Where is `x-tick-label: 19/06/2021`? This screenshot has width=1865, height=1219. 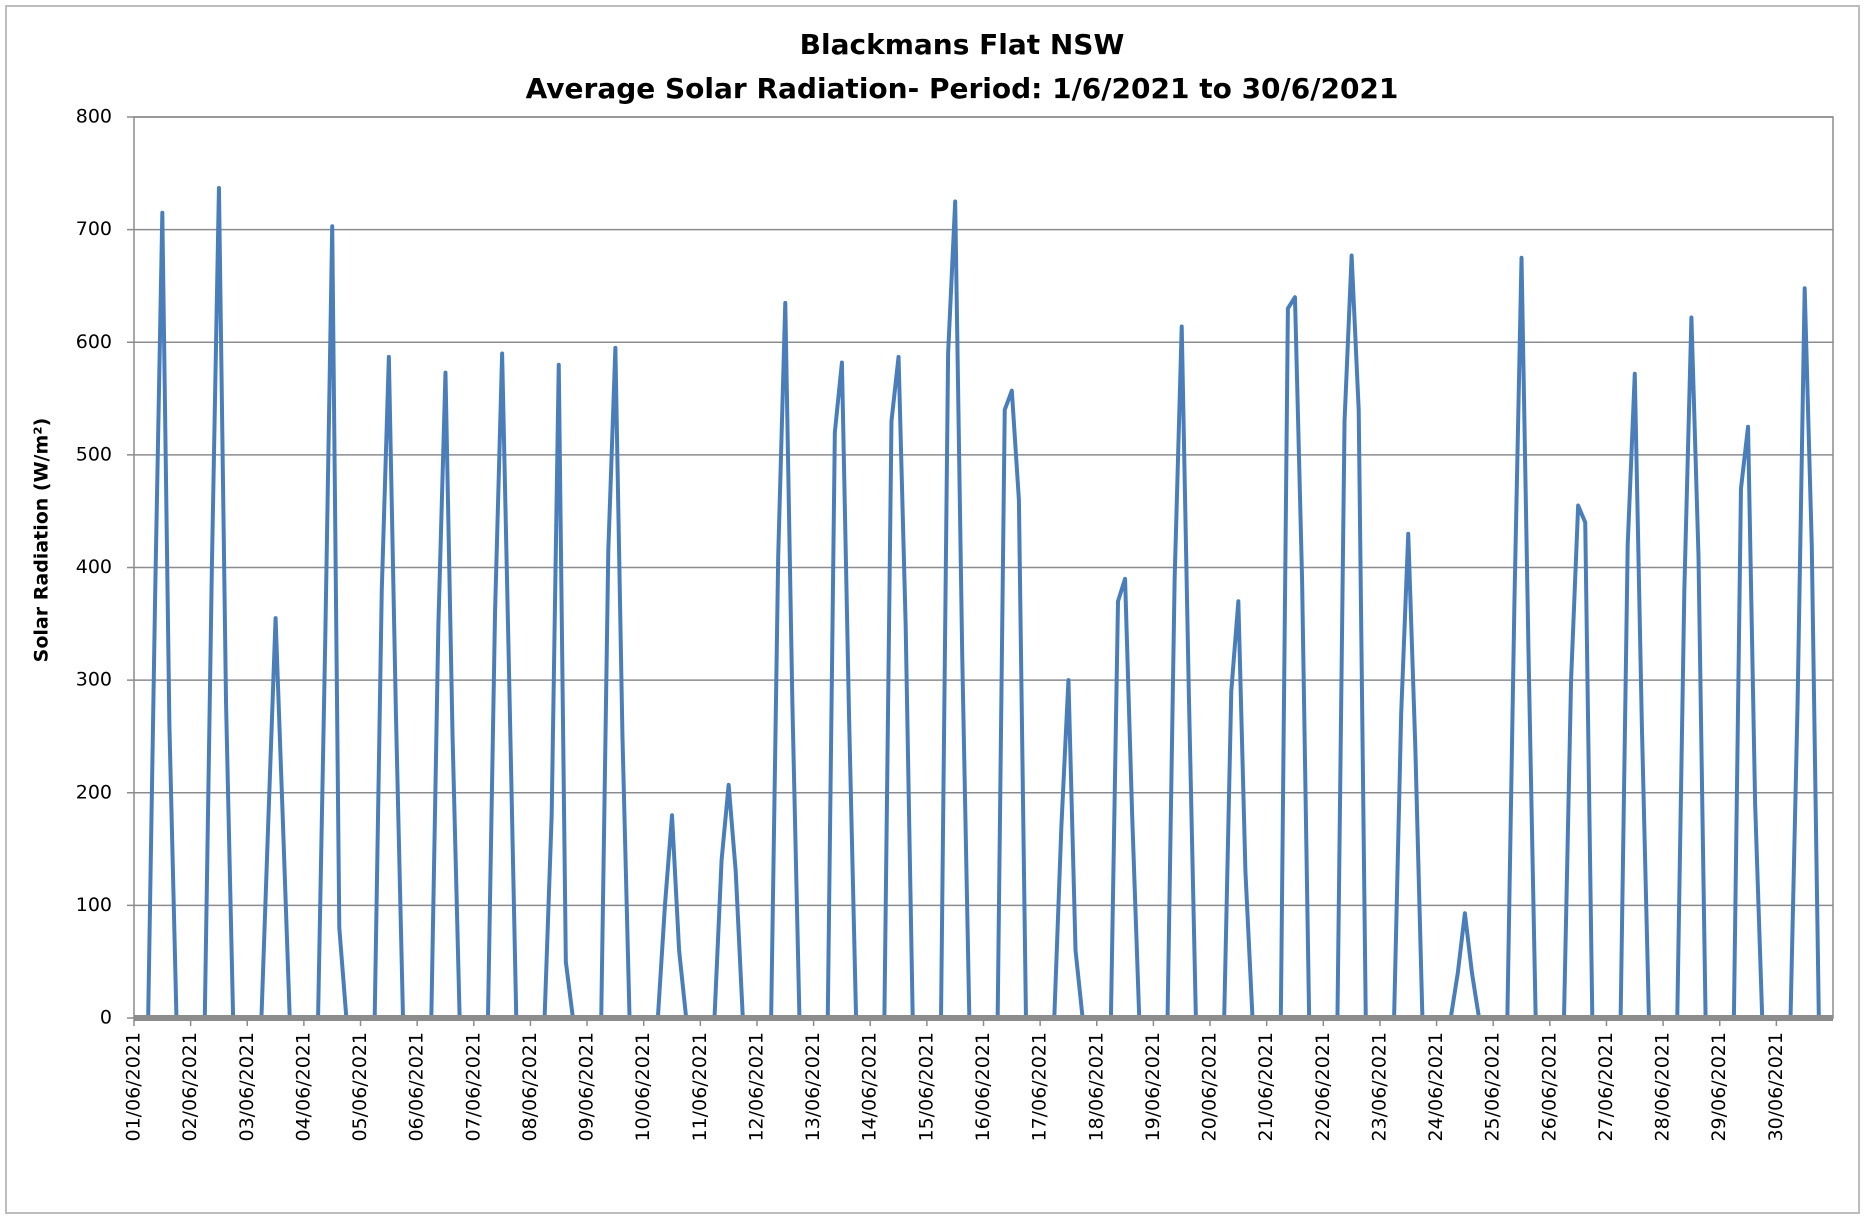
x-tick-label: 19/06/2021 is located at coordinates (1153, 1087).